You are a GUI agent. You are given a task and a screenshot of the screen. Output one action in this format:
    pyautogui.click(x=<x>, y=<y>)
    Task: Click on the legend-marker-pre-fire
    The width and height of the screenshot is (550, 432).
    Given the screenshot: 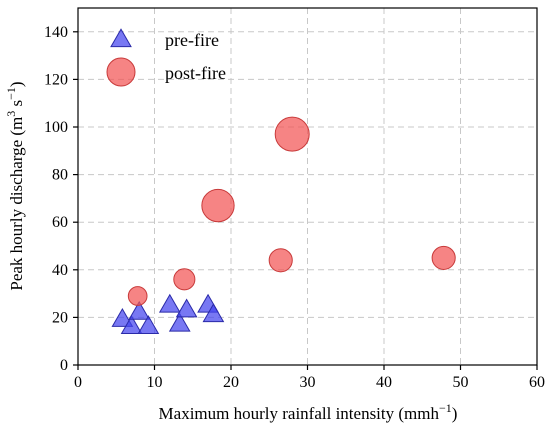 What is the action you would take?
    pyautogui.click(x=121, y=38)
    